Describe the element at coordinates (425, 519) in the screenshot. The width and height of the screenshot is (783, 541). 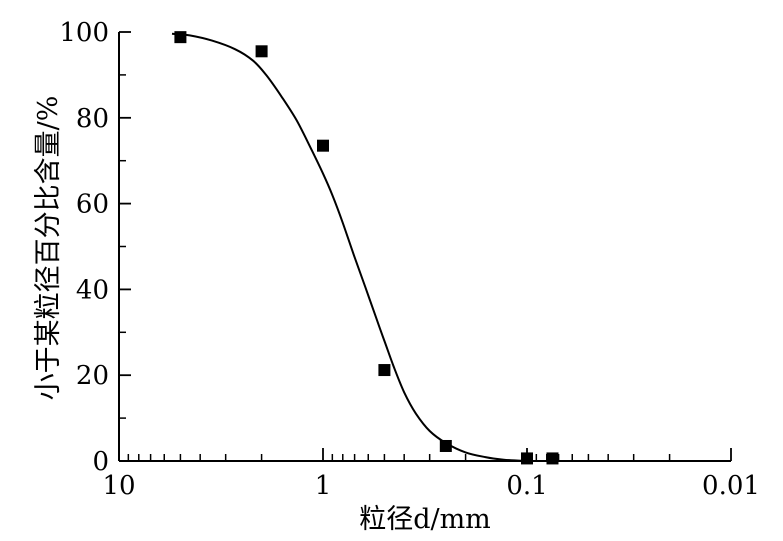
I see `x-axis-title: 粒径d/mm` at that location.